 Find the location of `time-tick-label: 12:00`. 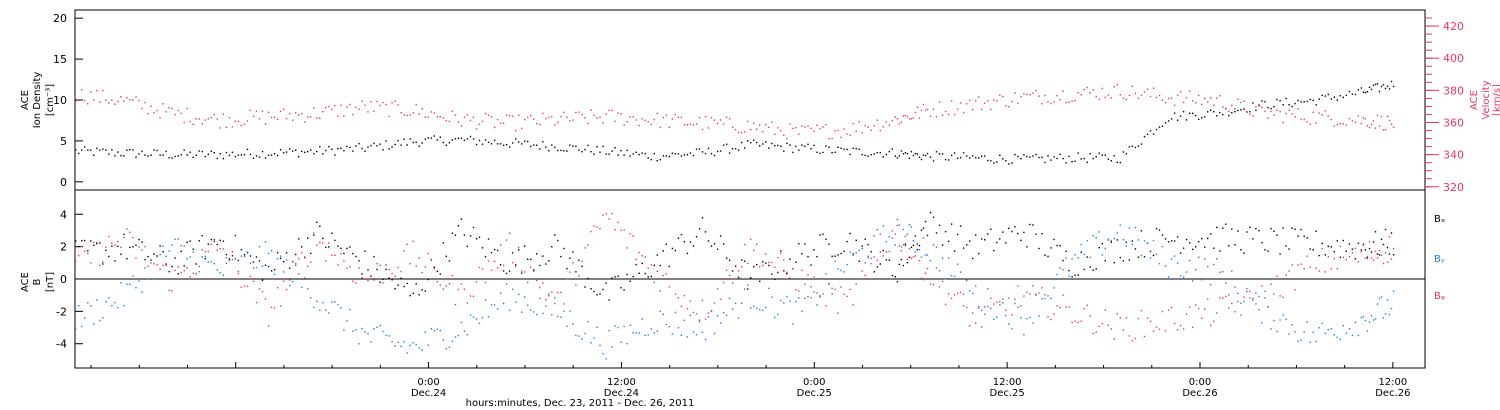

time-tick-label: 12:00 is located at coordinates (1392, 382).